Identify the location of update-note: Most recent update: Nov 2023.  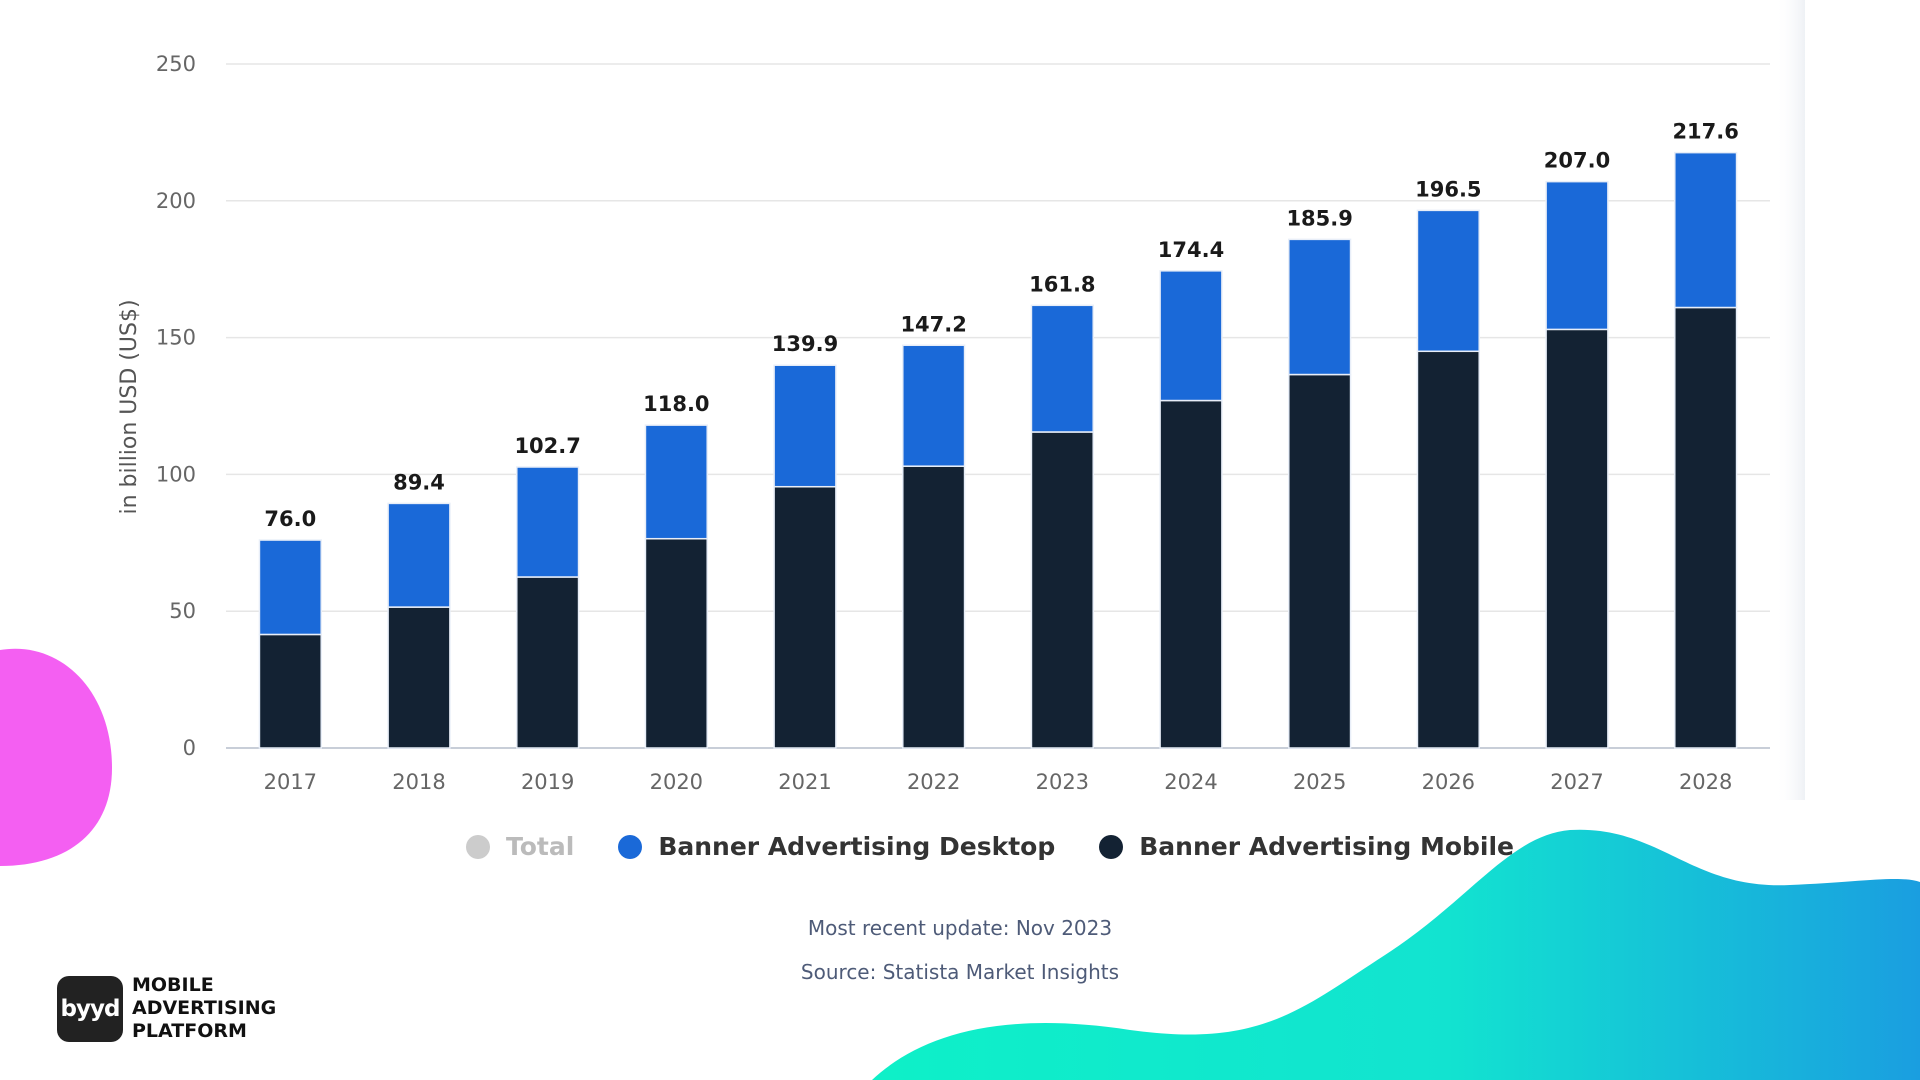
(960, 928).